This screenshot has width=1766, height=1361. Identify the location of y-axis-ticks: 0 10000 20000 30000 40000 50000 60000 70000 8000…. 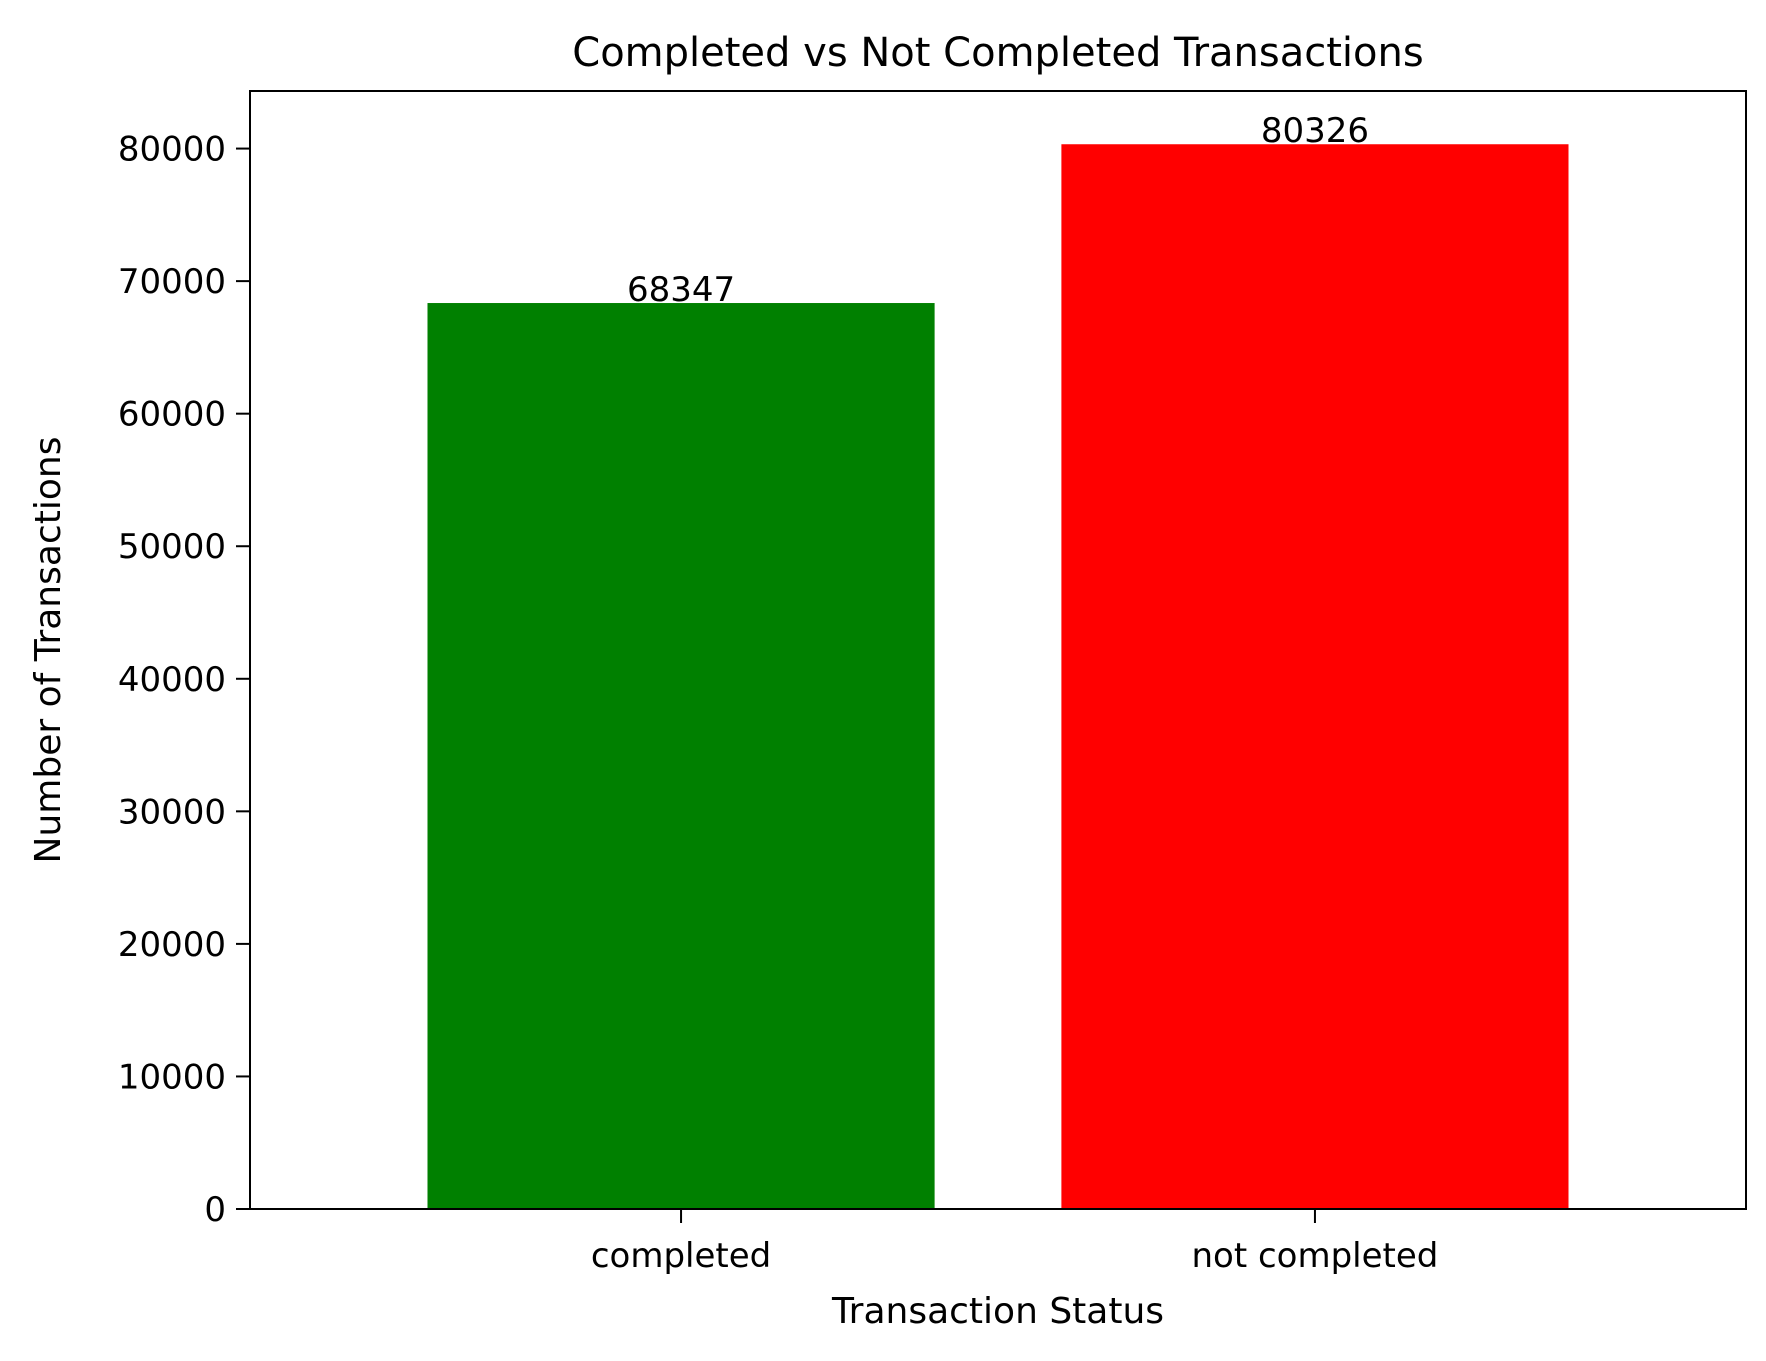
(184, 680).